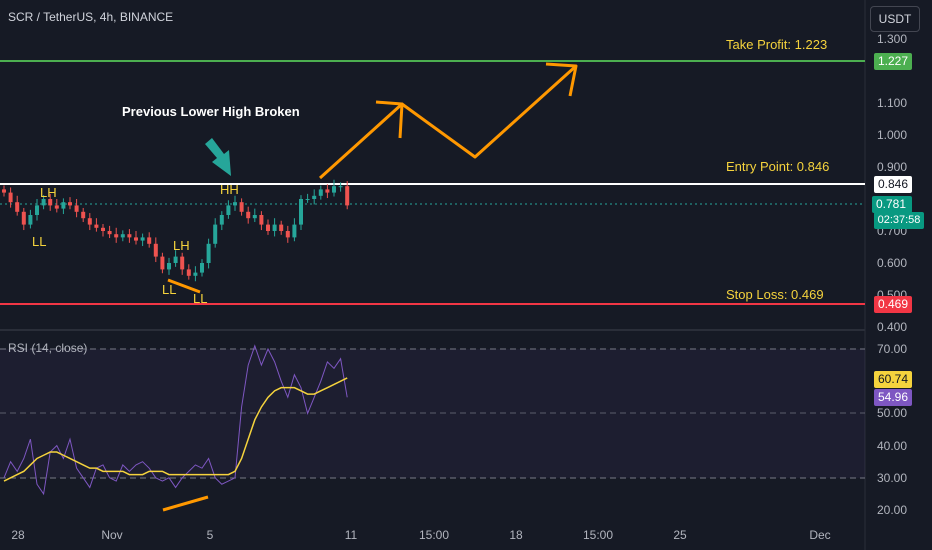 Image resolution: width=932 pixels, height=550 pixels. I want to click on annotation-lower-high-broken: Previous Lower High Broken, so click(211, 111).